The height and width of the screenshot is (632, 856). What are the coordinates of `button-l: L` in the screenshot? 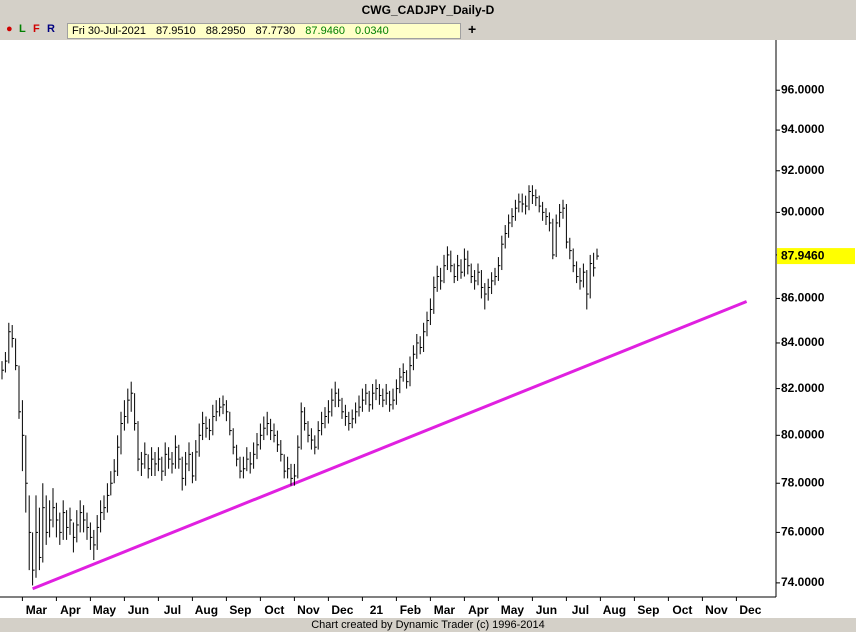 It's located at (22, 29).